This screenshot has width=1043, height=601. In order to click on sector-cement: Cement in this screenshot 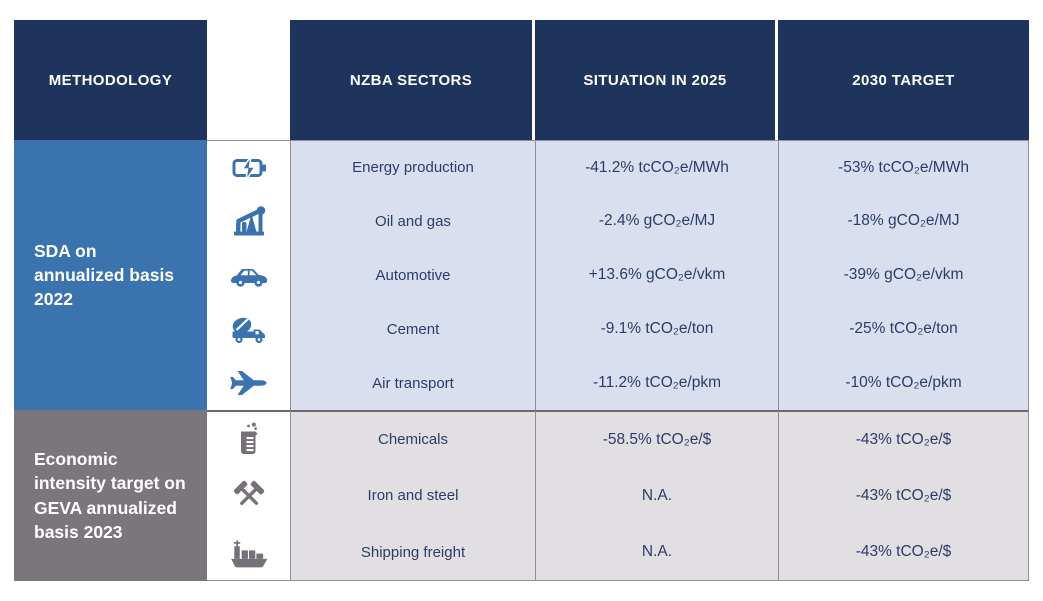, I will do `click(412, 329)`.